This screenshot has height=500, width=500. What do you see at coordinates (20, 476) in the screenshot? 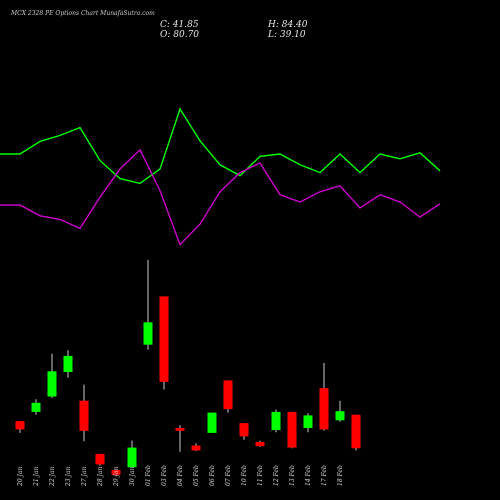
I see `x-tick-label: 20 Jan` at bounding box center [20, 476].